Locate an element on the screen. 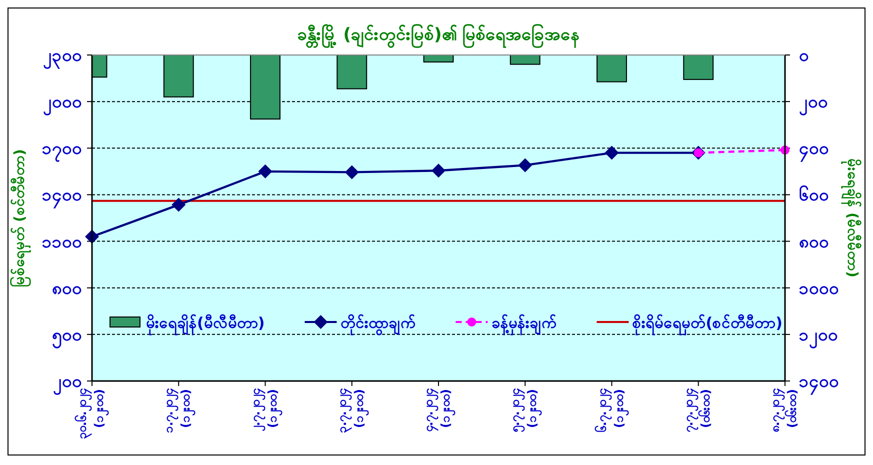 This screenshot has height=465, width=873. x-tick-label: ၄.၇.၂၀၂၄ (၁၂း၀၀) is located at coordinates (439, 411).